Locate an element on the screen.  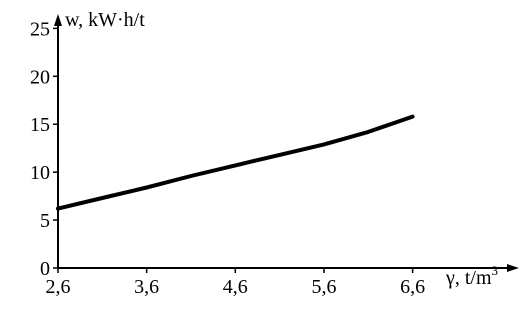
x-tick-label-4,6: 4,6 is located at coordinates (235, 287).